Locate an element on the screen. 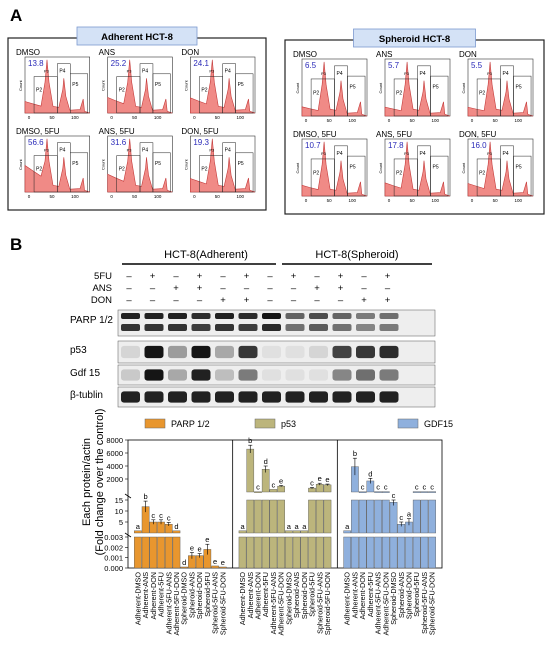  axis-break is located at coordinates (128, 496).